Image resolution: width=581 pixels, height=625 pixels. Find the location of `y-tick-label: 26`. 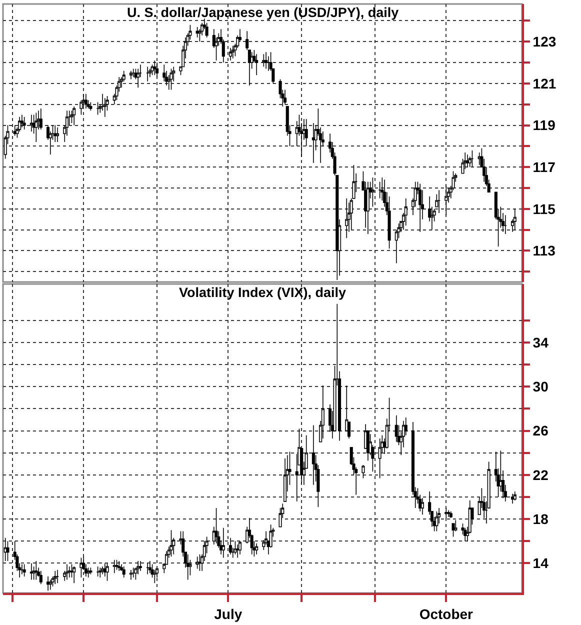

y-tick-label: 26 is located at coordinates (540, 430).